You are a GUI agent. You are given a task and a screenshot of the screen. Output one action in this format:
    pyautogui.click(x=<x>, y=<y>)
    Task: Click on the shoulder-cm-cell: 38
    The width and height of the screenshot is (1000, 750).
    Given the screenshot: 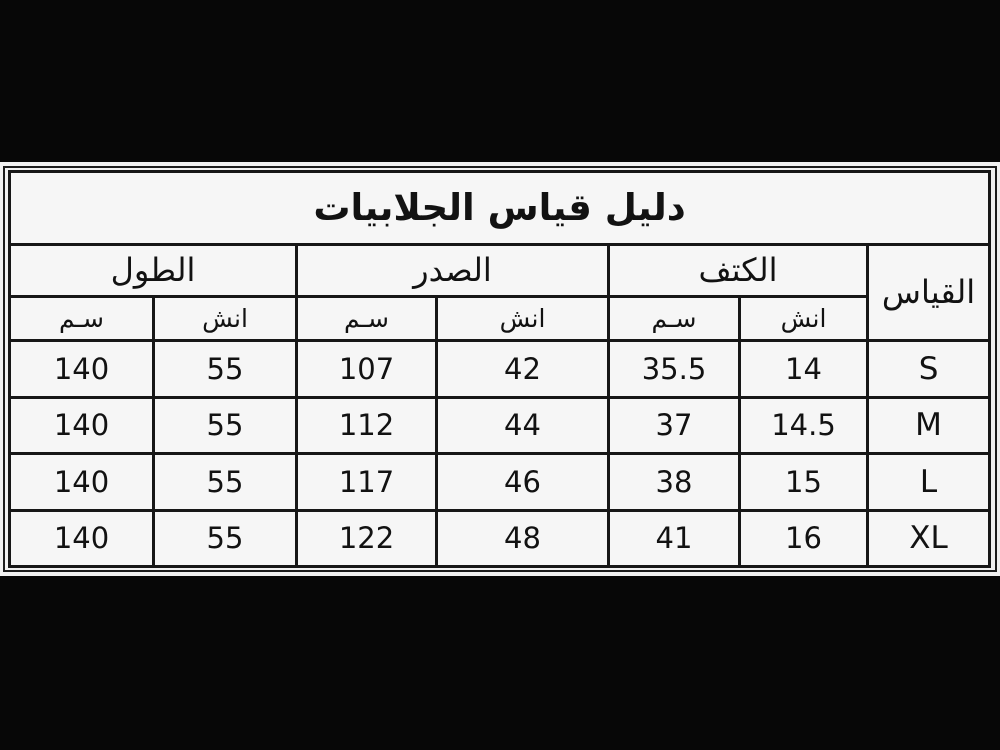 What is the action you would take?
    pyautogui.click(x=674, y=482)
    